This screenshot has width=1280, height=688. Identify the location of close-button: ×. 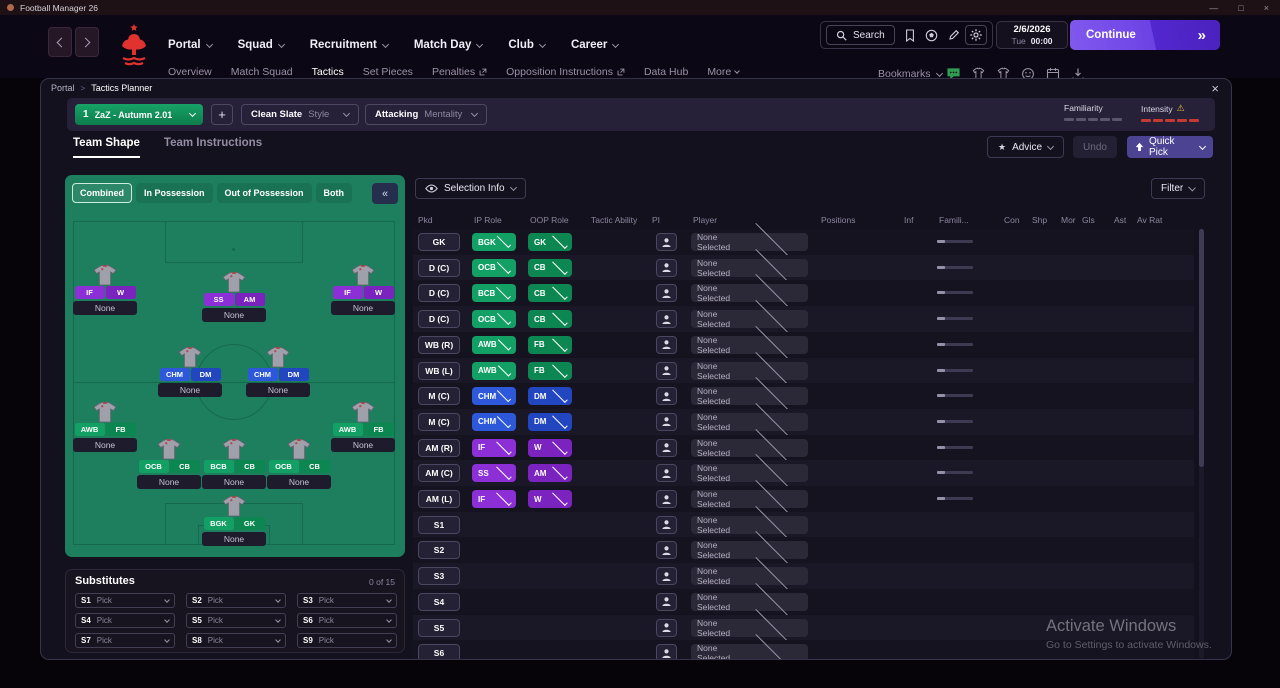
(1266, 7).